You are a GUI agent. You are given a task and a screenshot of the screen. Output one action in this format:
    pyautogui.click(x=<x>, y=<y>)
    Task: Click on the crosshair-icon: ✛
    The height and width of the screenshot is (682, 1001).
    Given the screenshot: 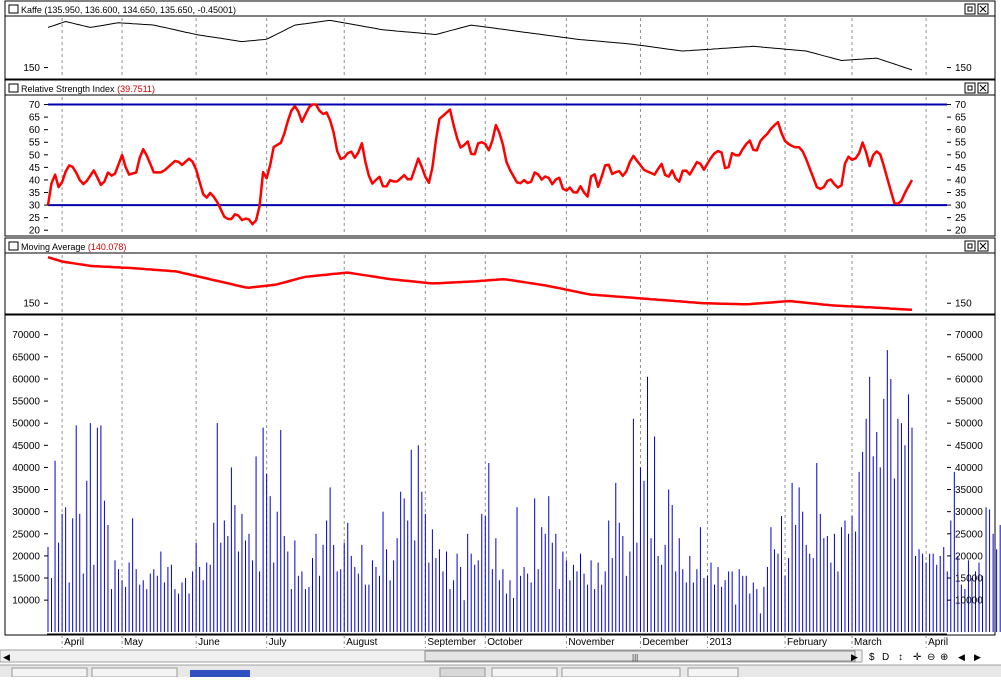 What is the action you would take?
    pyautogui.click(x=917, y=657)
    